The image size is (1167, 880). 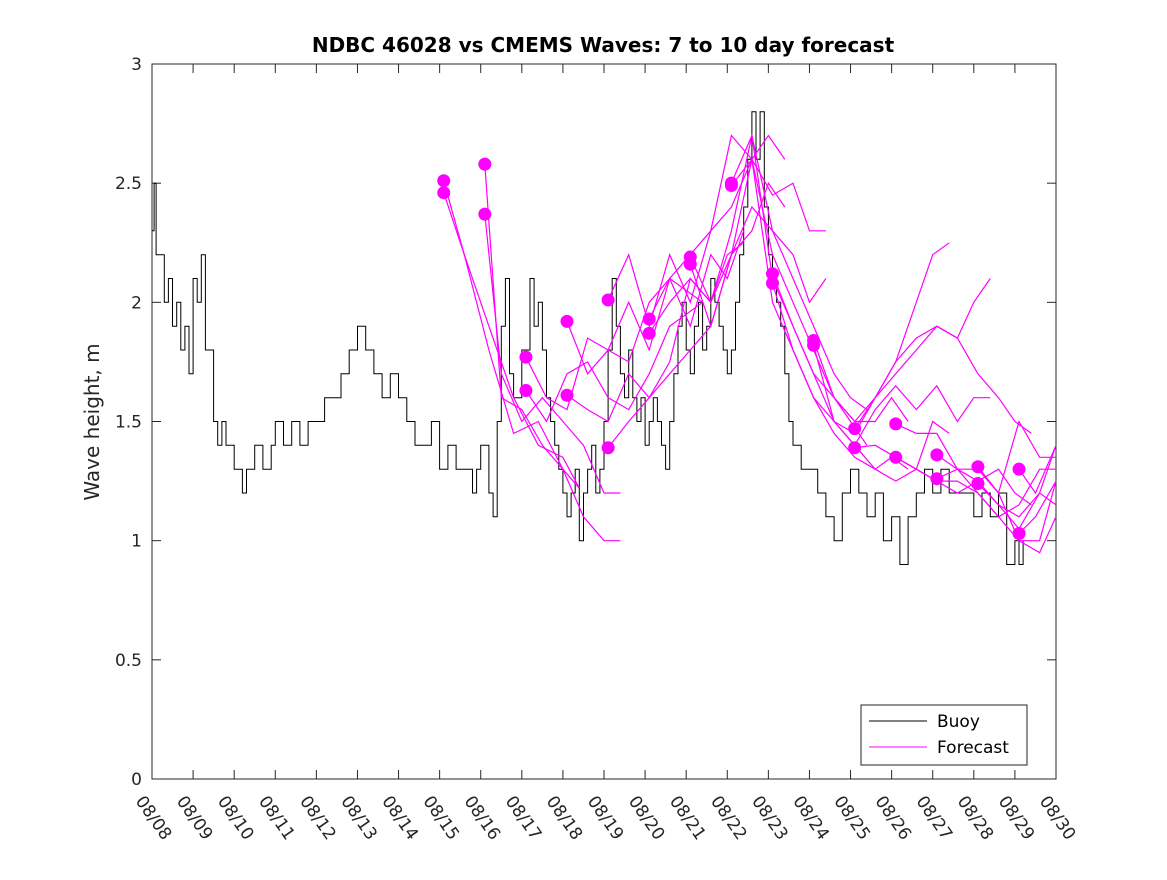 What do you see at coordinates (136, 65) in the screenshot?
I see `y-tick-label: 3` at bounding box center [136, 65].